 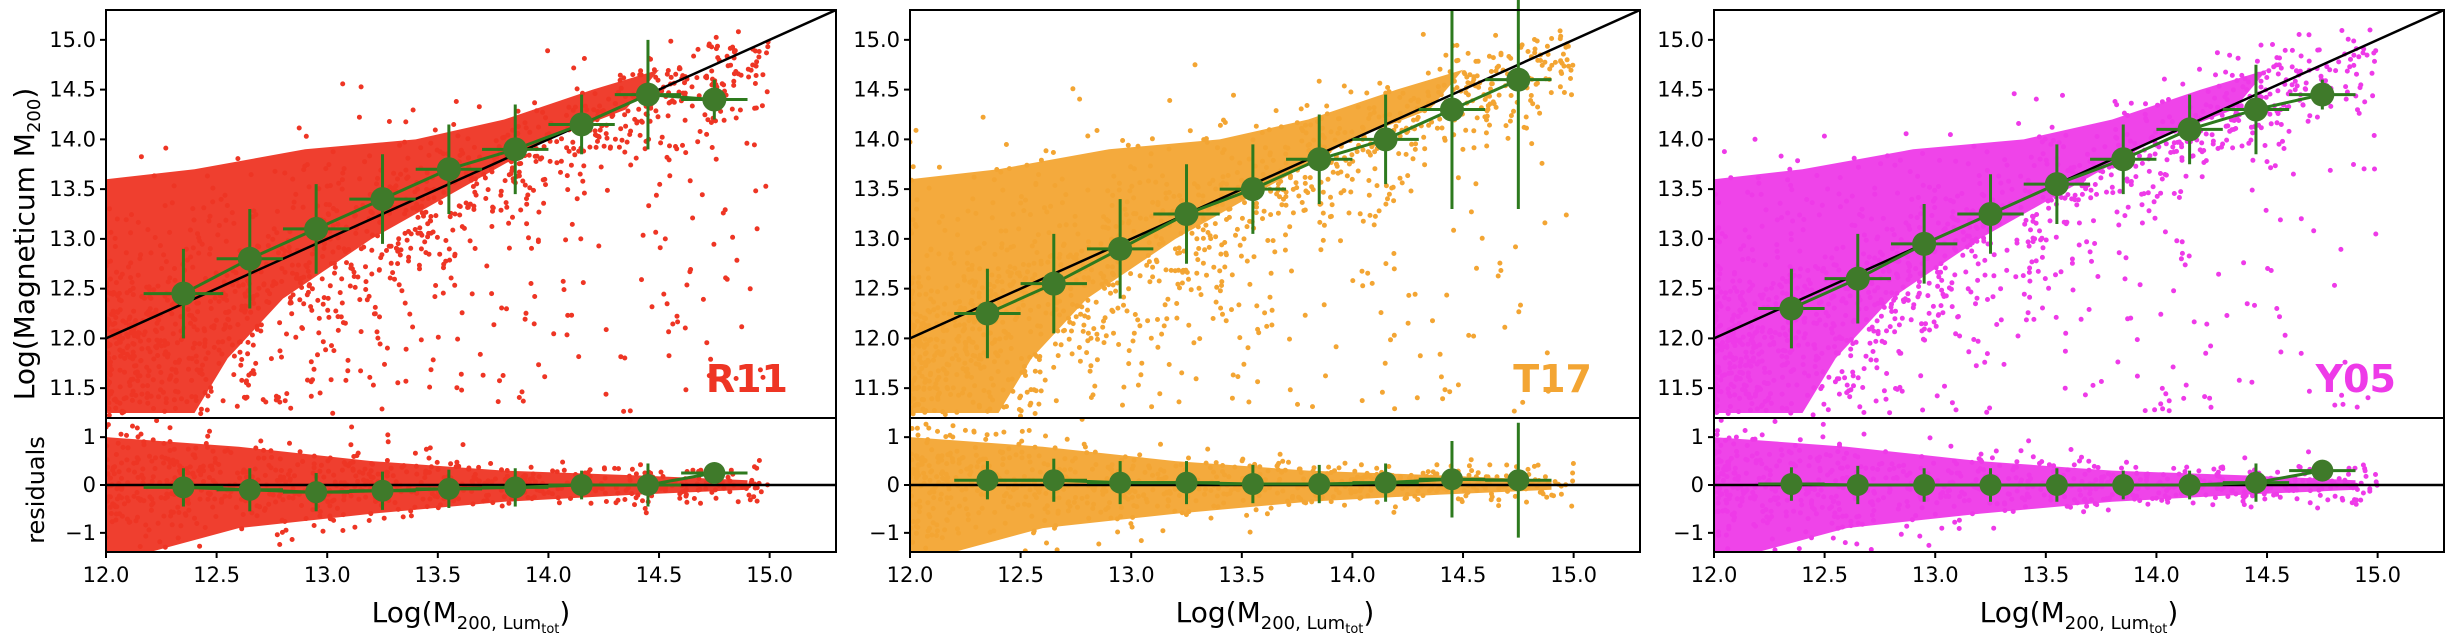 I want to click on panel-label: Y05, so click(x=2355, y=379).